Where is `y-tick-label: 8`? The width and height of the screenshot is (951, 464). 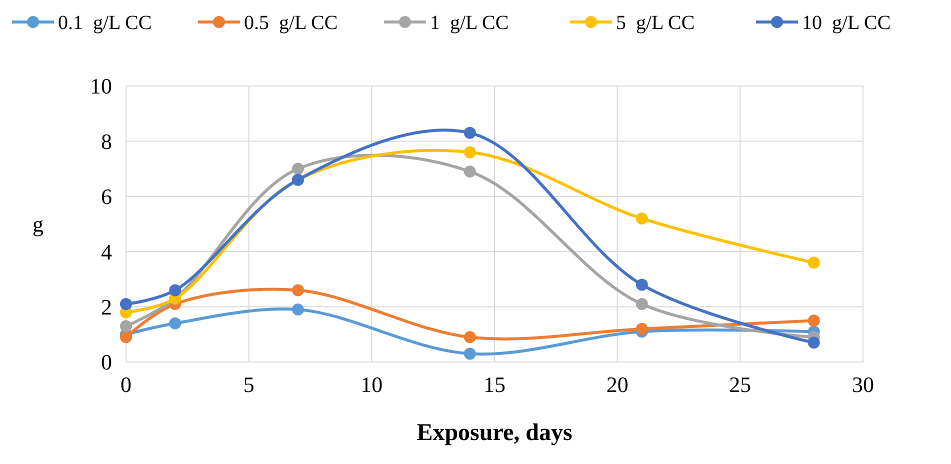 y-tick-label: 8 is located at coordinates (106, 141).